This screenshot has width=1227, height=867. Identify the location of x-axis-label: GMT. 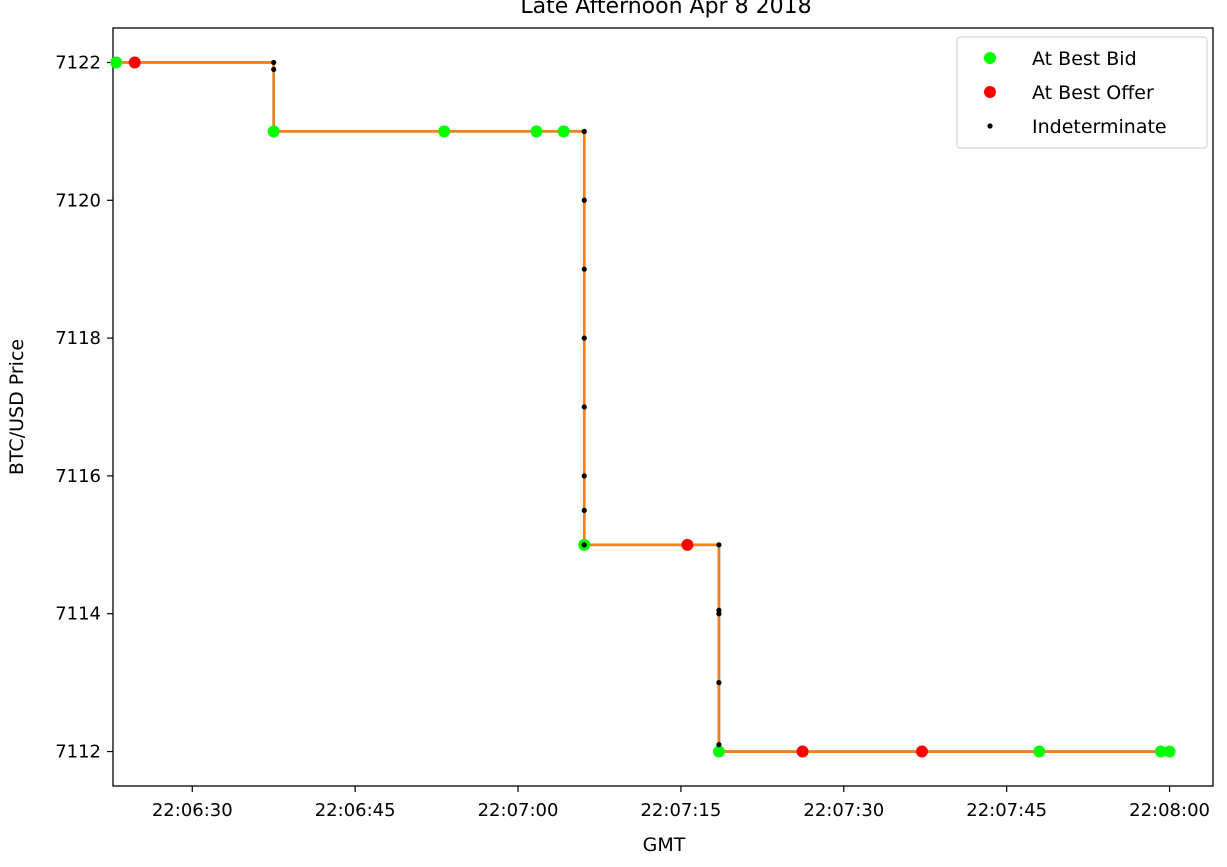
(664, 845).